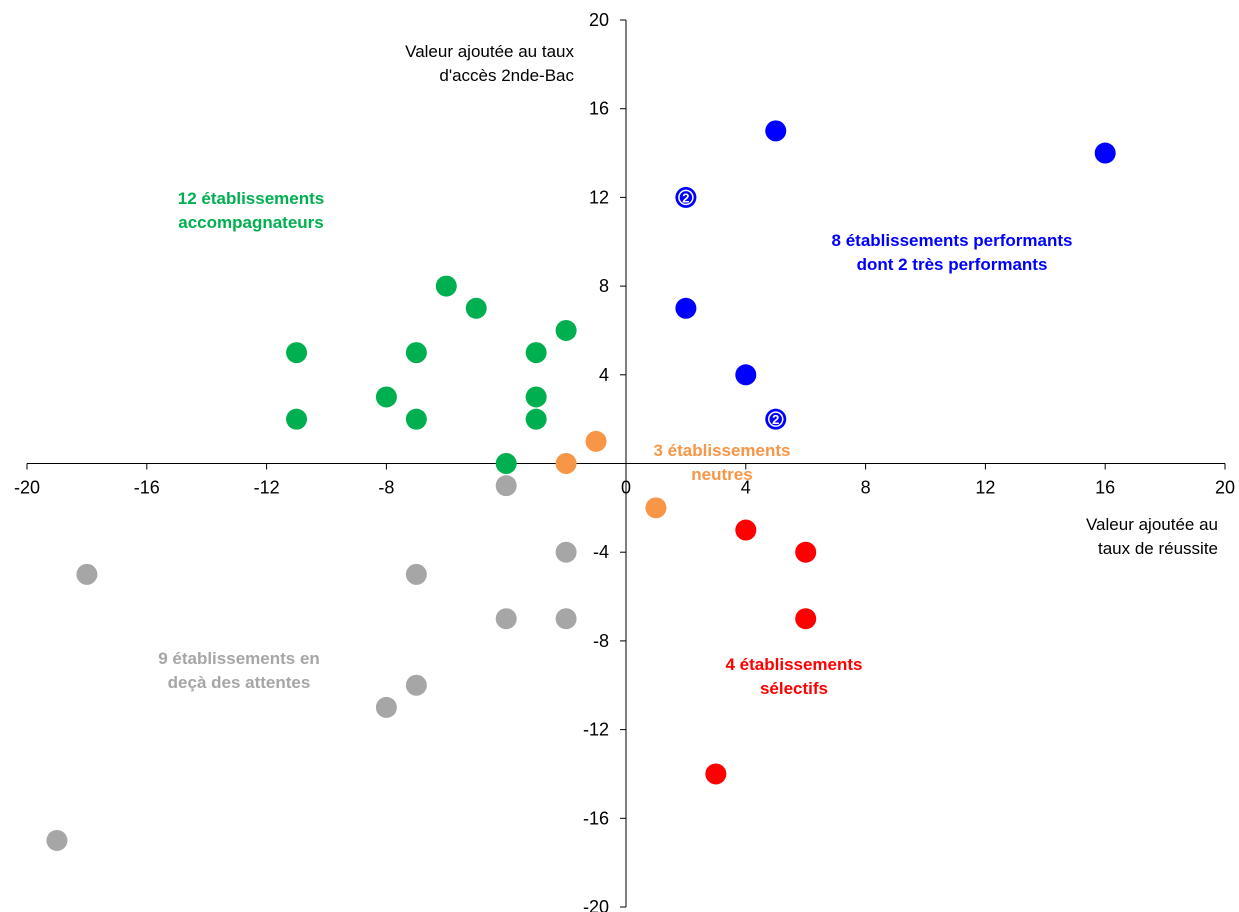  I want to click on group-label-line: dont 2 très performants, so click(952, 264).